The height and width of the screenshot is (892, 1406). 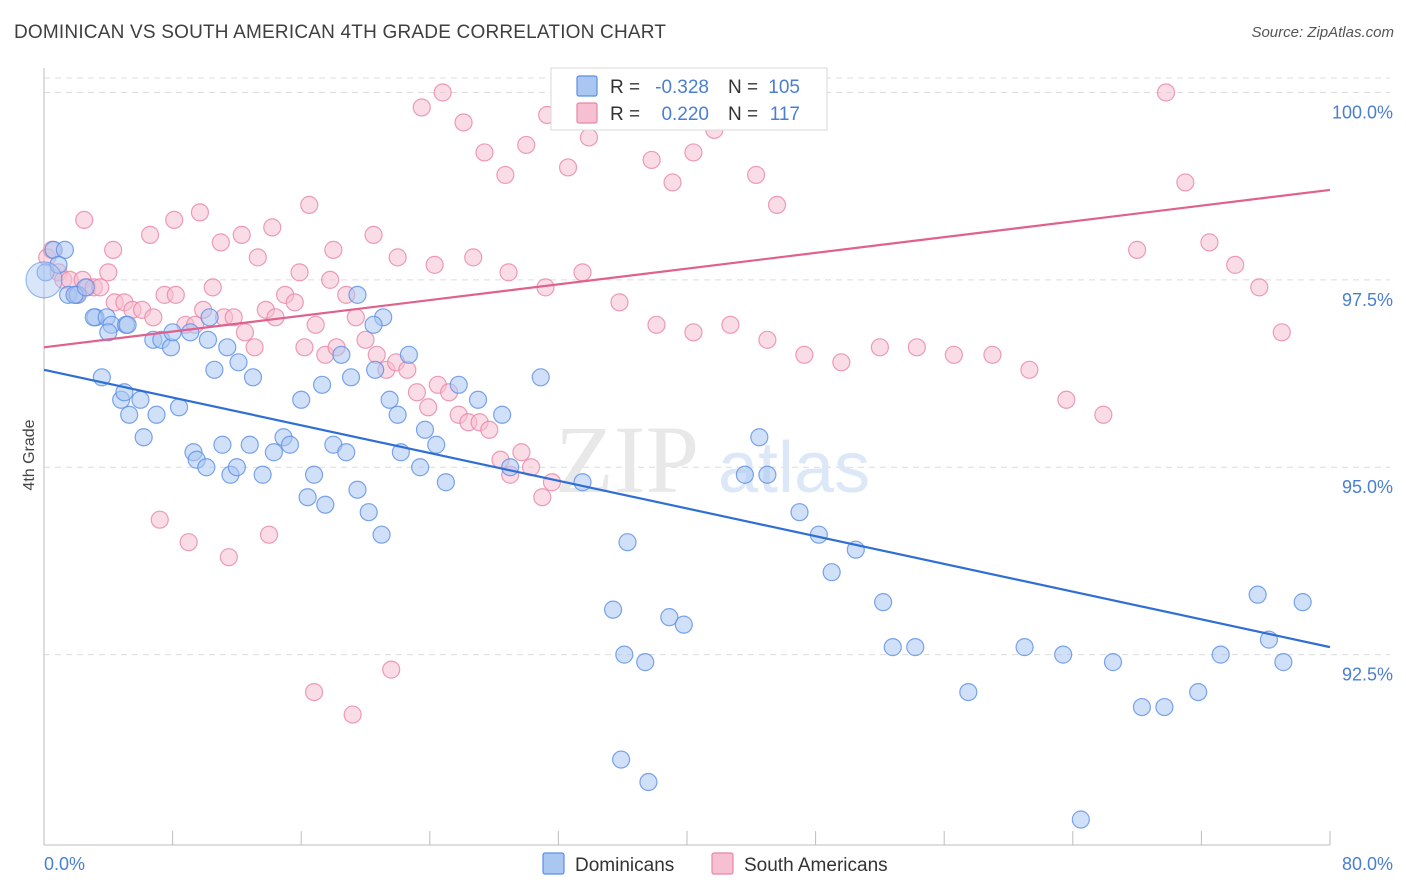 What do you see at coordinates (682, 87) in the screenshot?
I see `legend-r-value: -0.328` at bounding box center [682, 87].